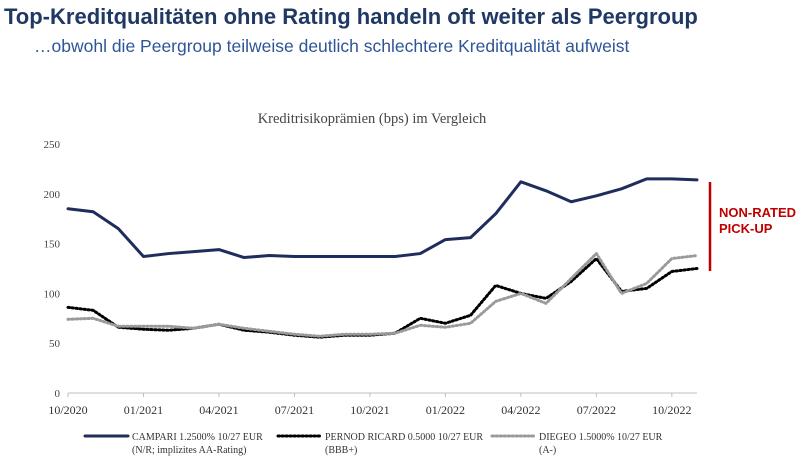  What do you see at coordinates (55, 344) in the screenshot?
I see `y-tick-label: 50` at bounding box center [55, 344].